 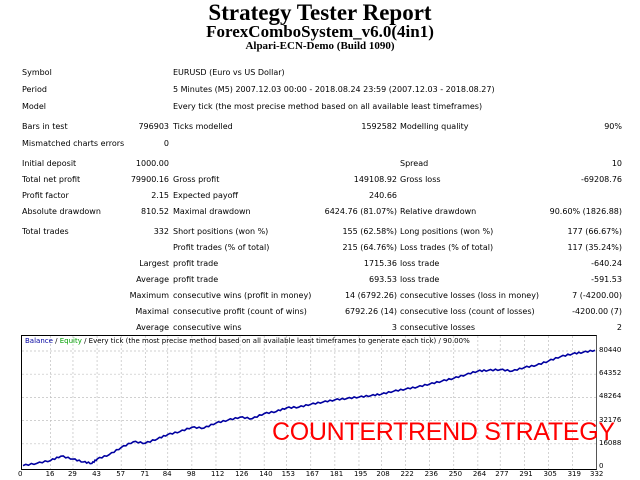 What do you see at coordinates (320, 12) in the screenshot?
I see `report-title: Strategy Tester Report` at bounding box center [320, 12].